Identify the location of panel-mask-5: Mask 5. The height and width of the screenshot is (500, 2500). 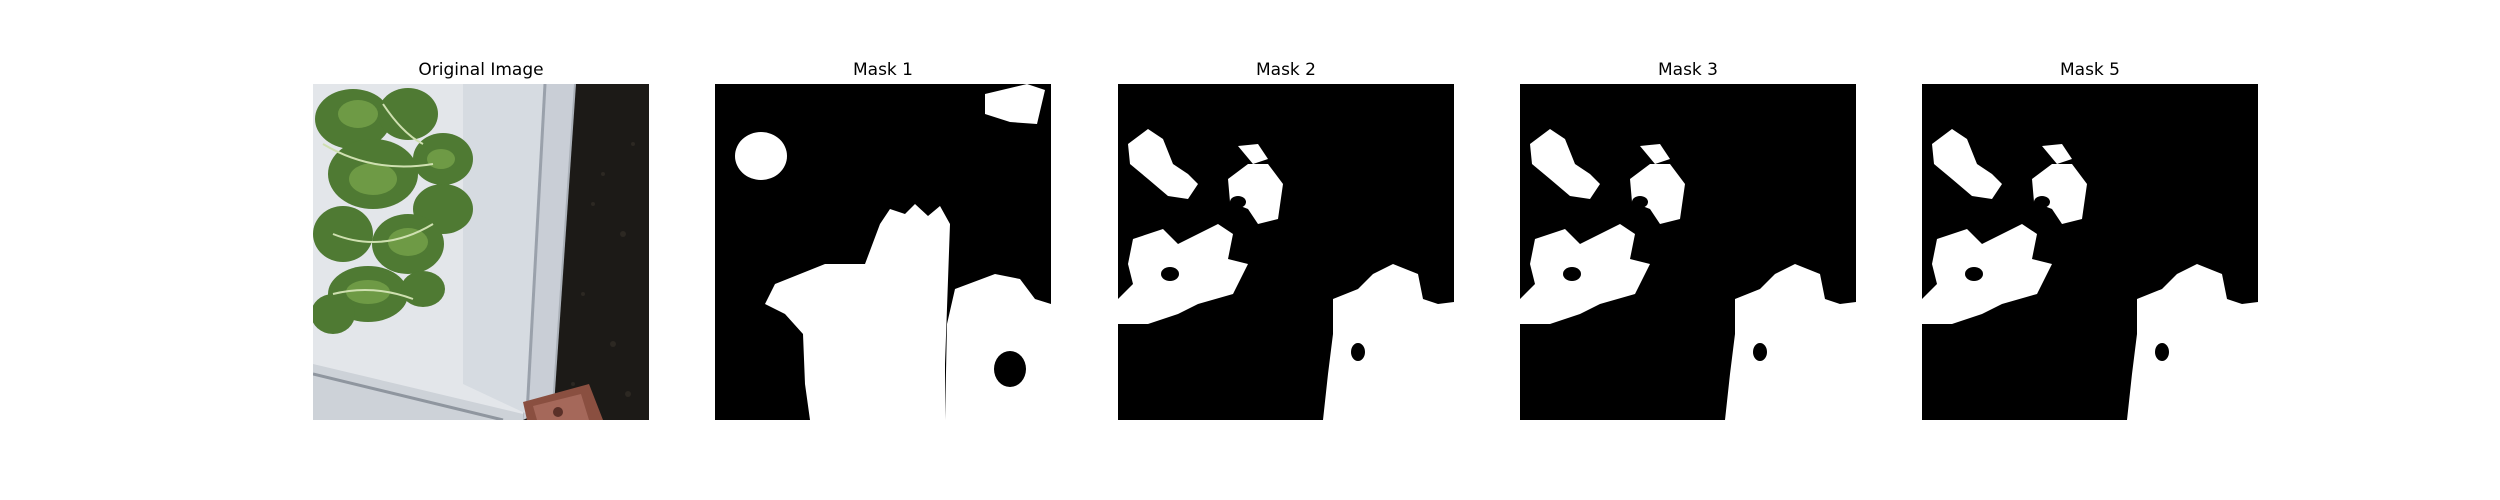
(2090, 238).